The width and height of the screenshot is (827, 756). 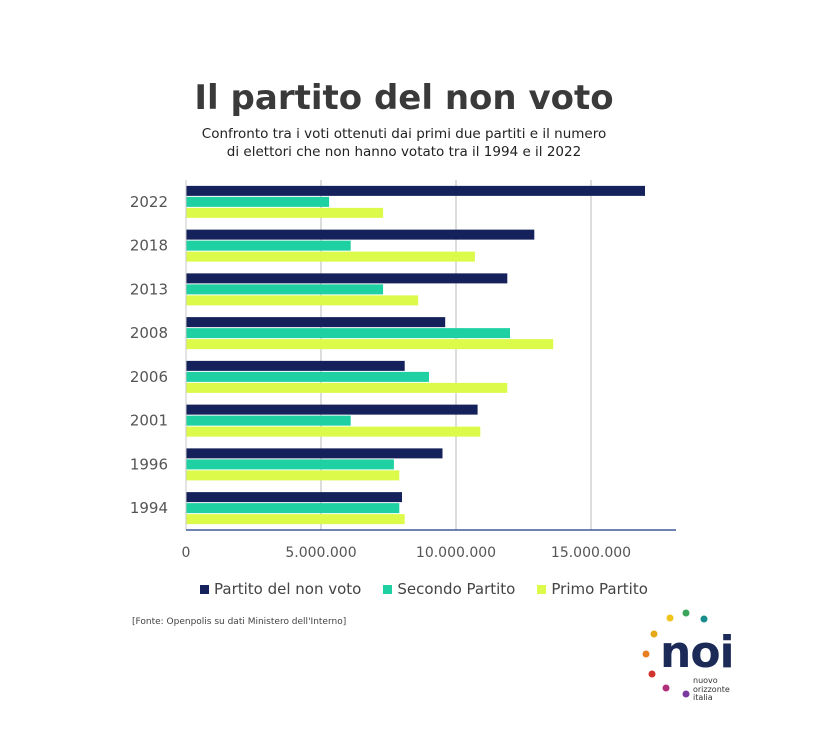 What do you see at coordinates (456, 553) in the screenshot?
I see `x-tick-label: 10.000.000` at bounding box center [456, 553].